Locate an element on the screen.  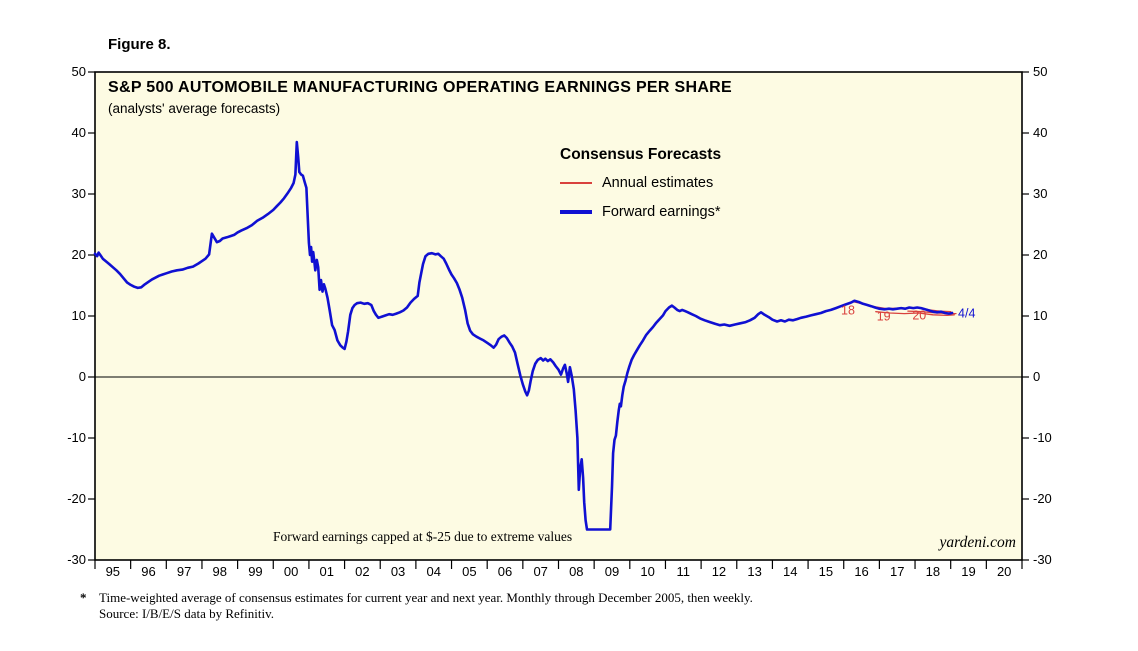
annual-estimates-line-swatch is located at coordinates (576, 183).